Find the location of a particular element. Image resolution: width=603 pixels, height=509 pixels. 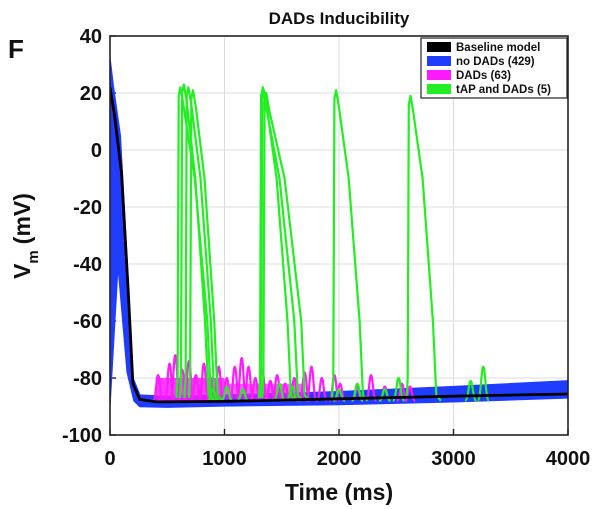

y-tick-label: 40 is located at coordinates (91, 37).